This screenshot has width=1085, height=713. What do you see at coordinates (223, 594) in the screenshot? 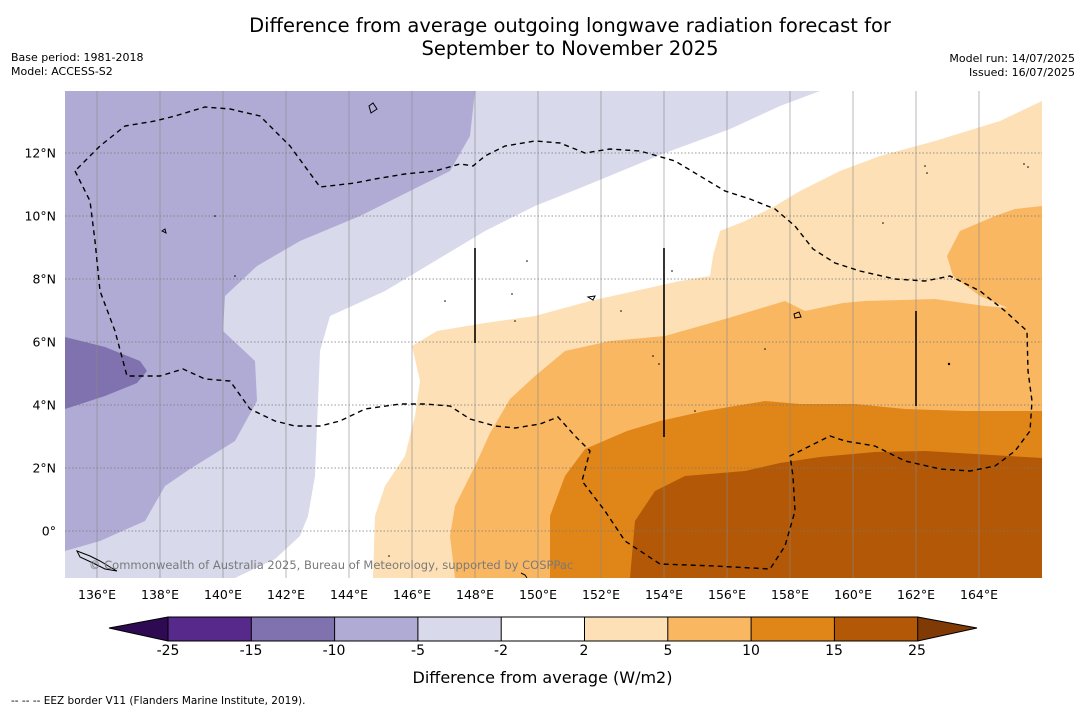
I see `lon-label: 140°E` at bounding box center [223, 594].